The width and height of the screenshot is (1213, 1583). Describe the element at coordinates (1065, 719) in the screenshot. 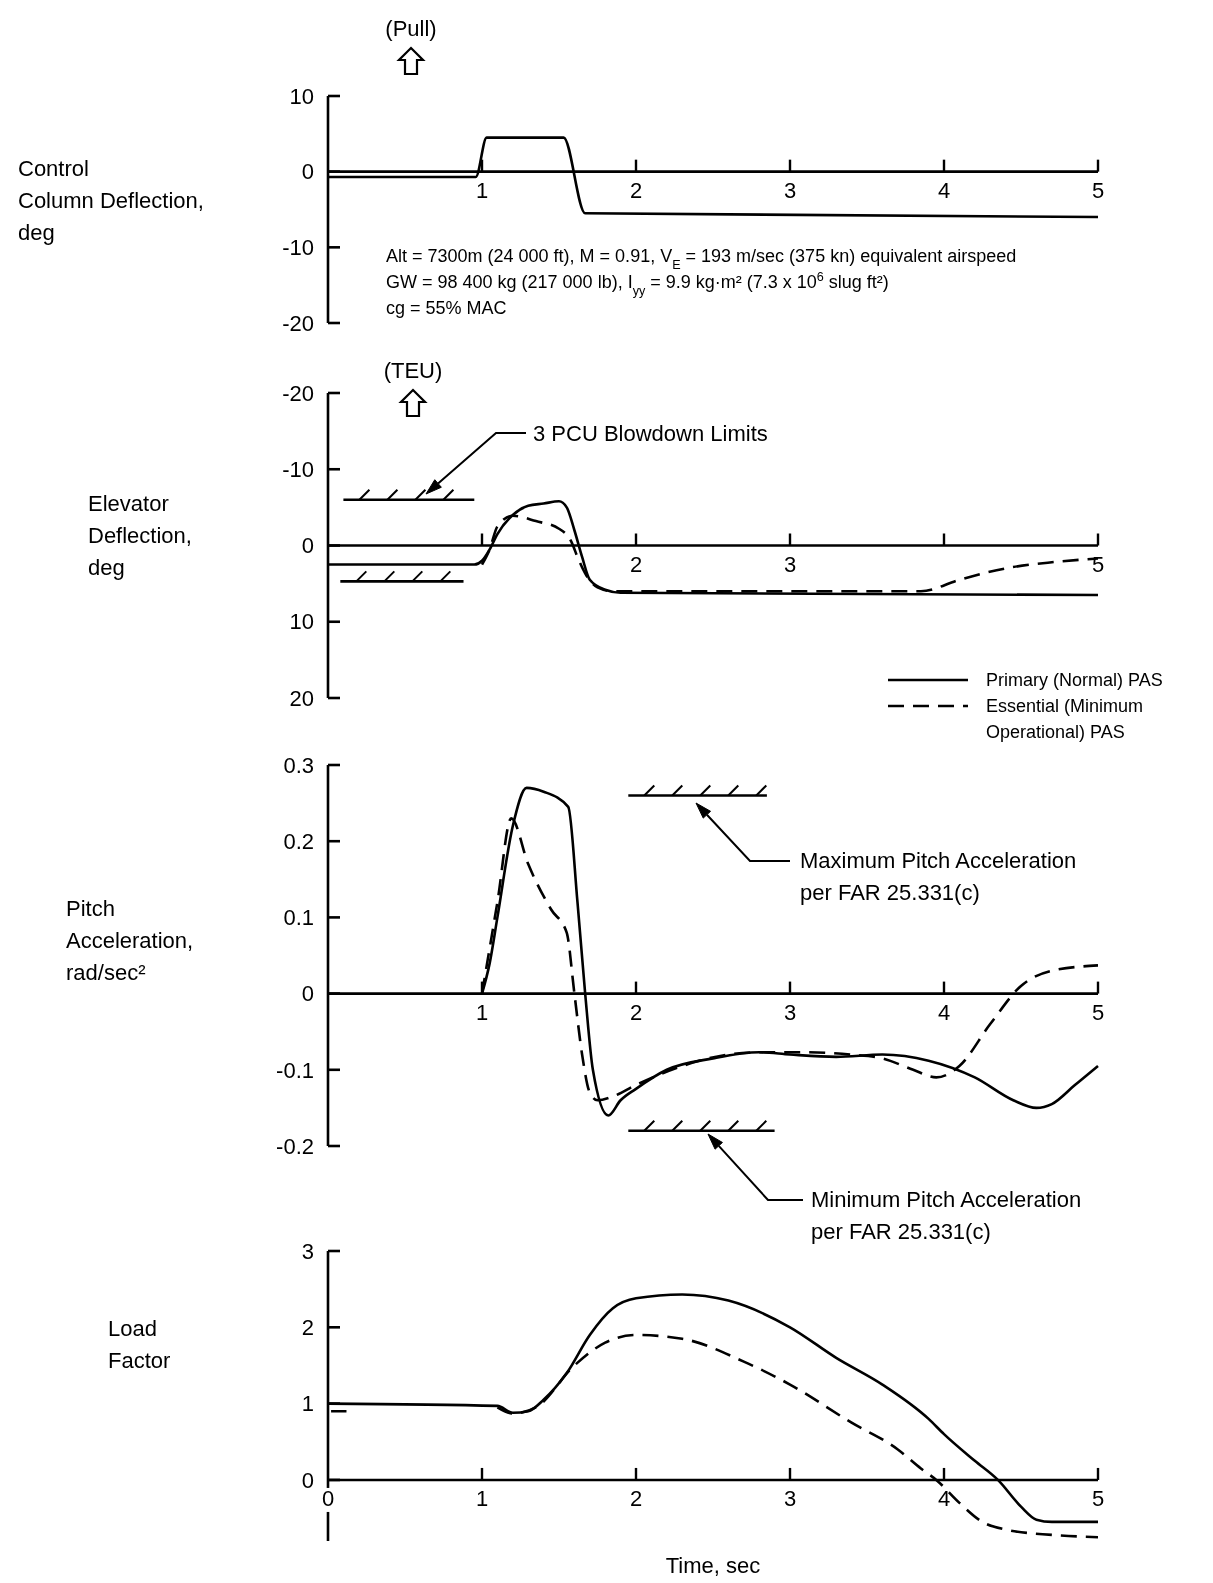

I see `legend-label: Essential (Minimum Operational) PAS` at that location.